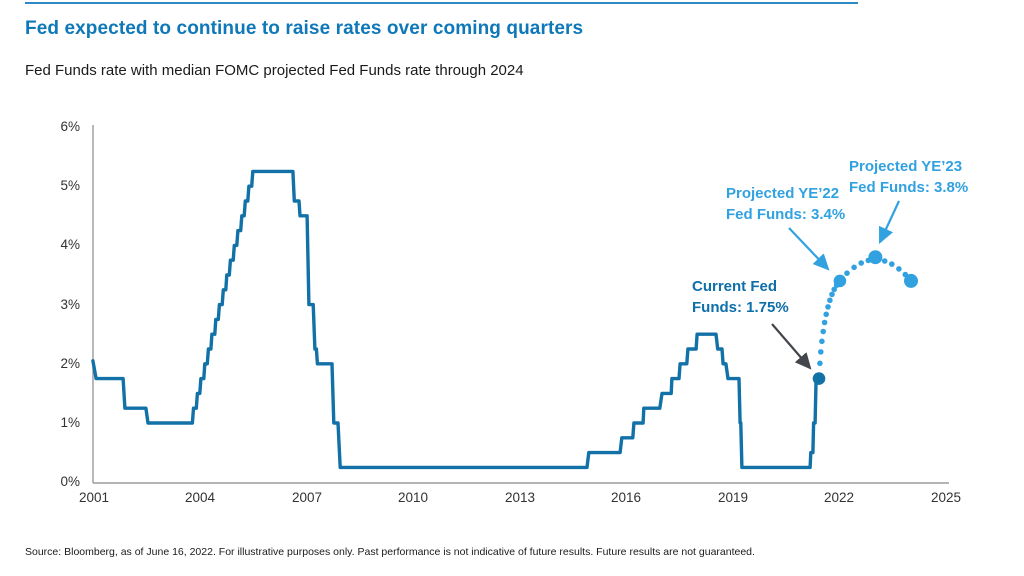  Describe the element at coordinates (740, 307) in the screenshot. I see `annotation-line: Funds: 1.75%` at that location.